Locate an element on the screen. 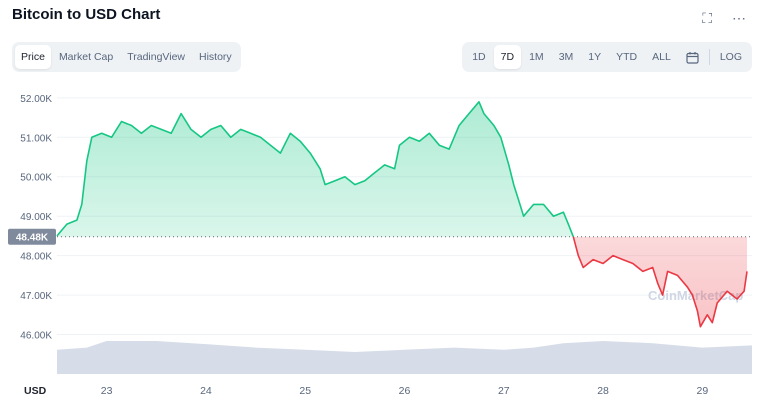 Image resolution: width=768 pixels, height=408 pixels. y-tick-label: 49.00K is located at coordinates (36, 217).